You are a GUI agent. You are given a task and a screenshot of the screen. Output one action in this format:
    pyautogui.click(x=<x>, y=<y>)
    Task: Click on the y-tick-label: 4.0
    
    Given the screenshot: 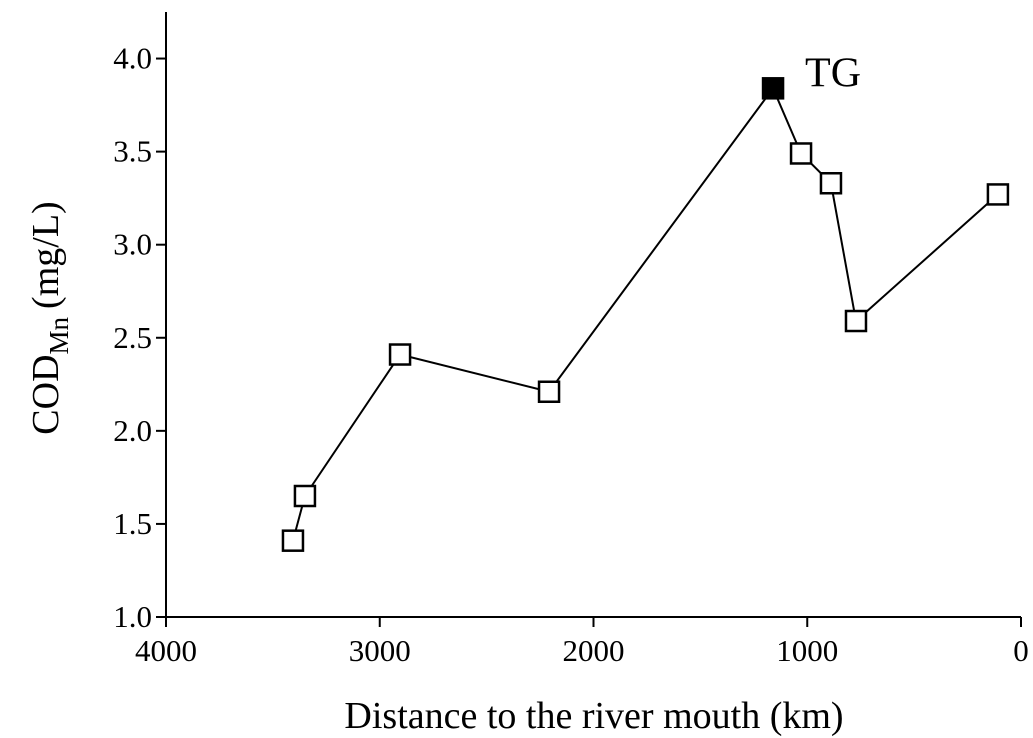 What is the action you would take?
    pyautogui.click(x=132, y=58)
    